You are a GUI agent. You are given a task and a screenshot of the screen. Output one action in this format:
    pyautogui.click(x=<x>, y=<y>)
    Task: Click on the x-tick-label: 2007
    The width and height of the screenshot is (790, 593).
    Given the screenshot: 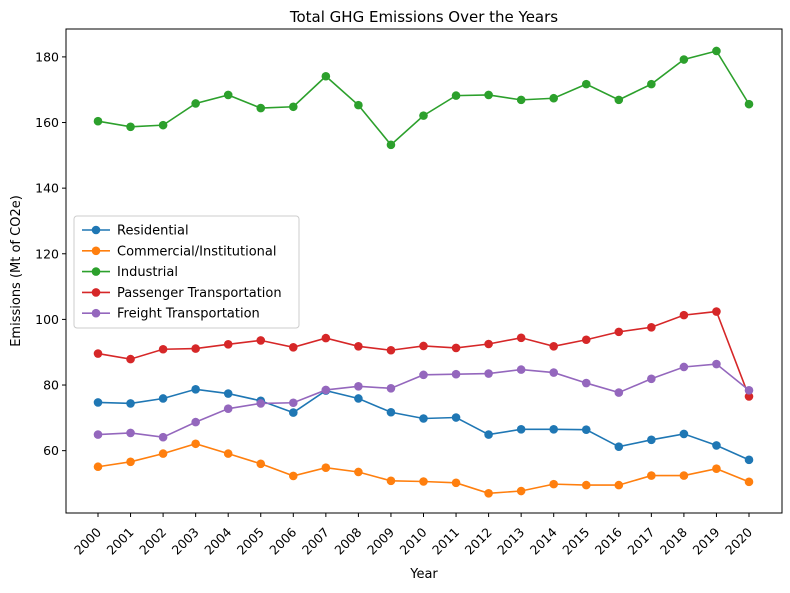 What is the action you would take?
    pyautogui.click(x=315, y=541)
    